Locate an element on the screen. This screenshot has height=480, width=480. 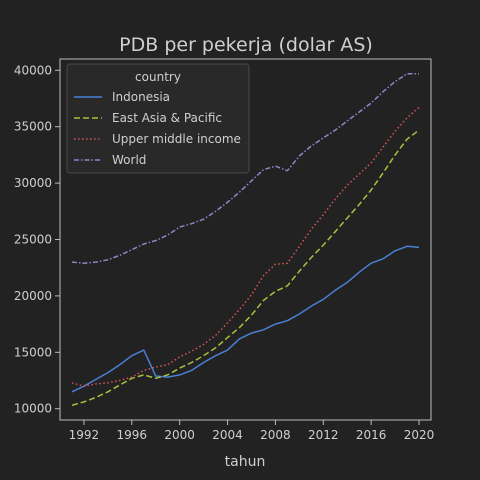
x-tick-label: 2000 is located at coordinates (179, 435).